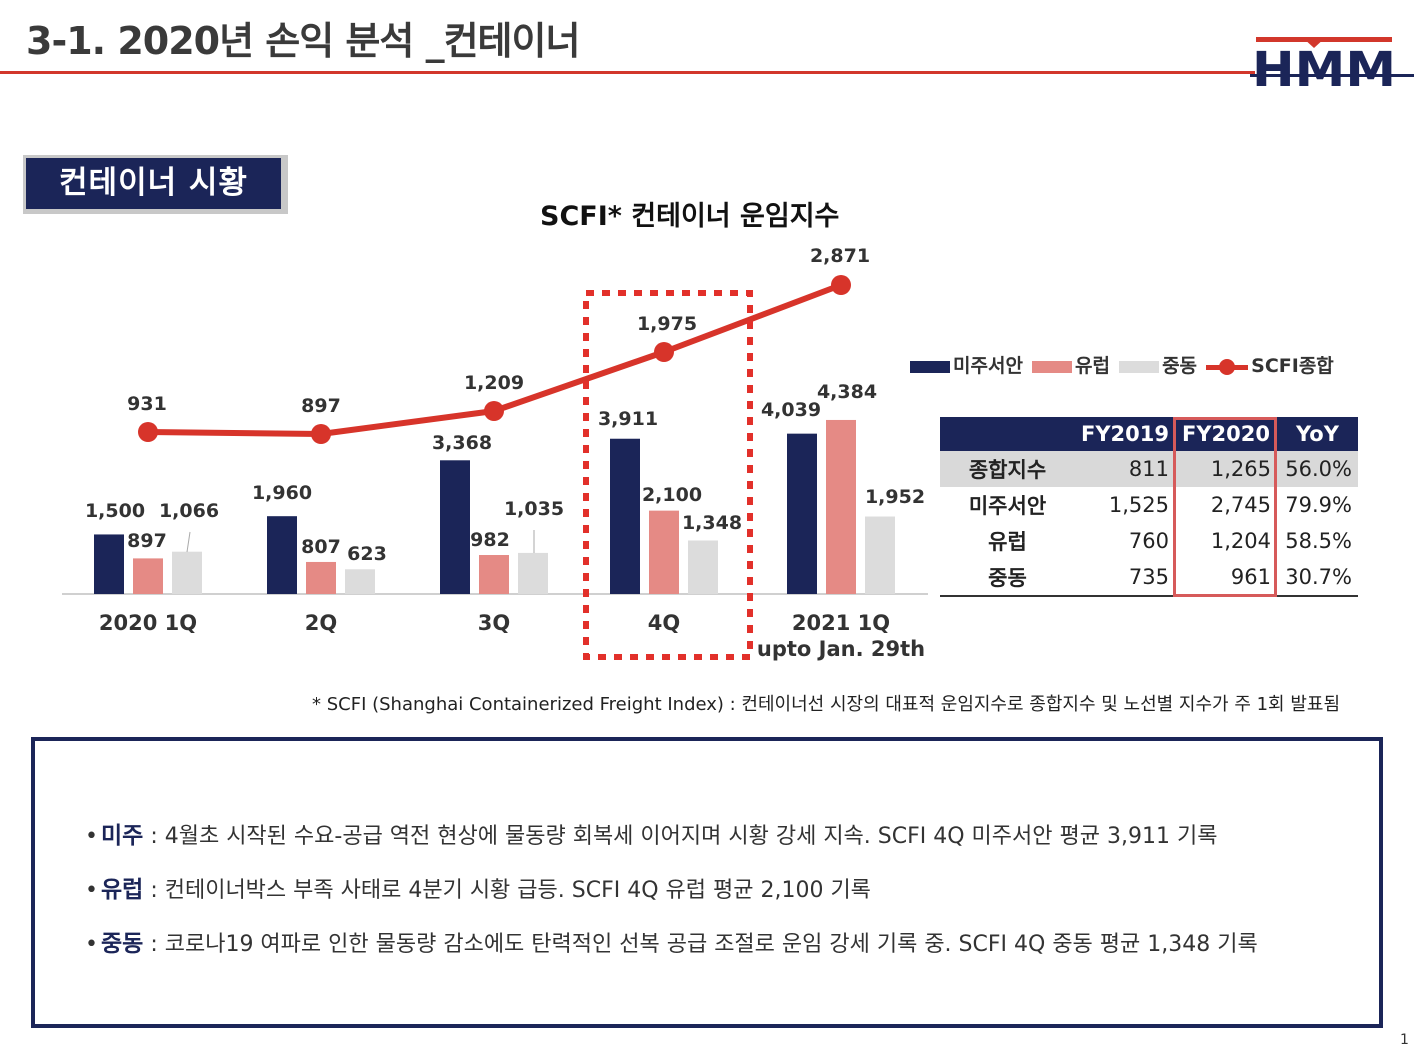 This screenshot has height=1048, width=1414. What do you see at coordinates (1125, 469) in the screenshot?
I see `cell-fy2019: 811` at bounding box center [1125, 469].